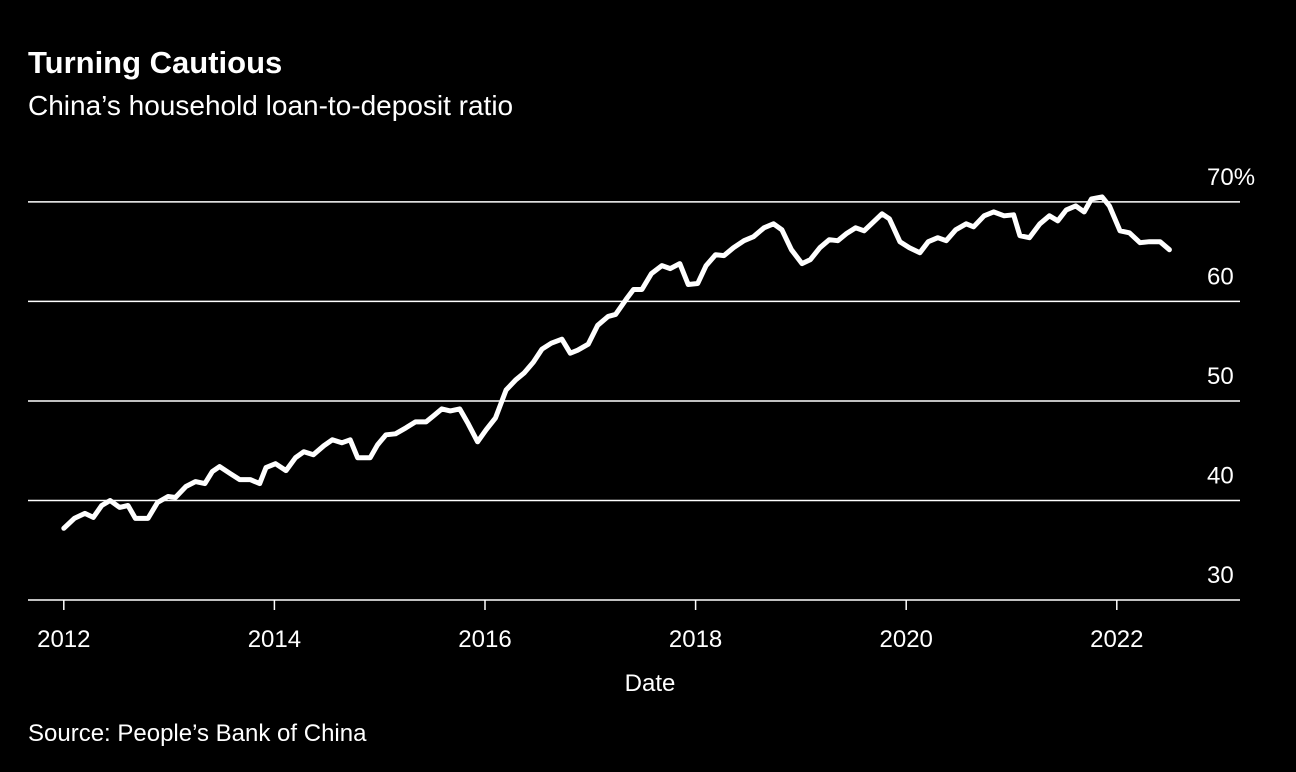 This screenshot has width=1296, height=772. What do you see at coordinates (906, 639) in the screenshot?
I see `x-tick-label: 2020` at bounding box center [906, 639].